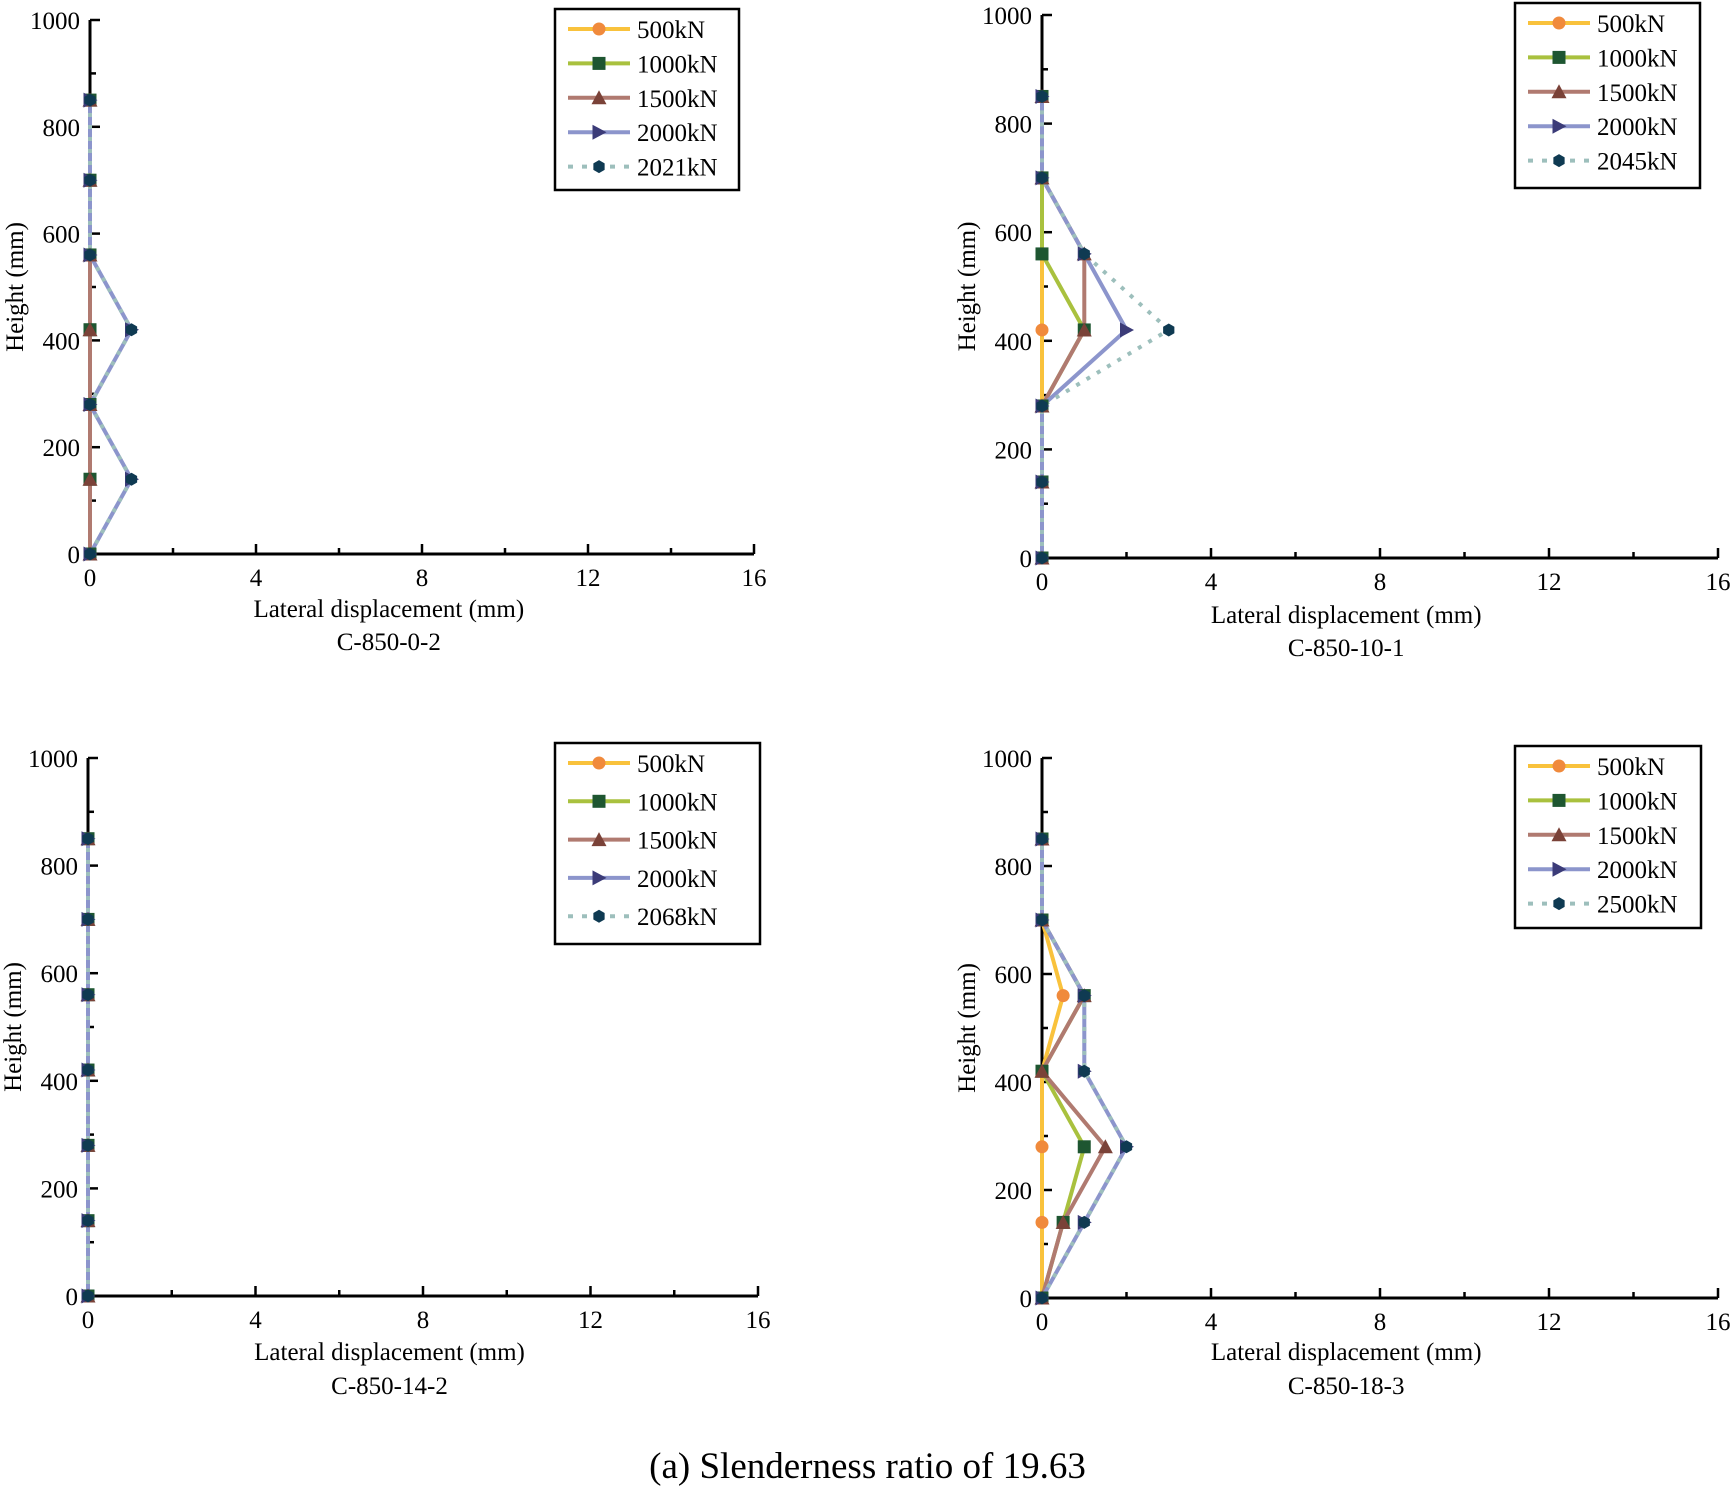 This screenshot has width=1735, height=1496. What do you see at coordinates (1127, 330) in the screenshot?
I see `data-point-2000kN` at bounding box center [1127, 330].